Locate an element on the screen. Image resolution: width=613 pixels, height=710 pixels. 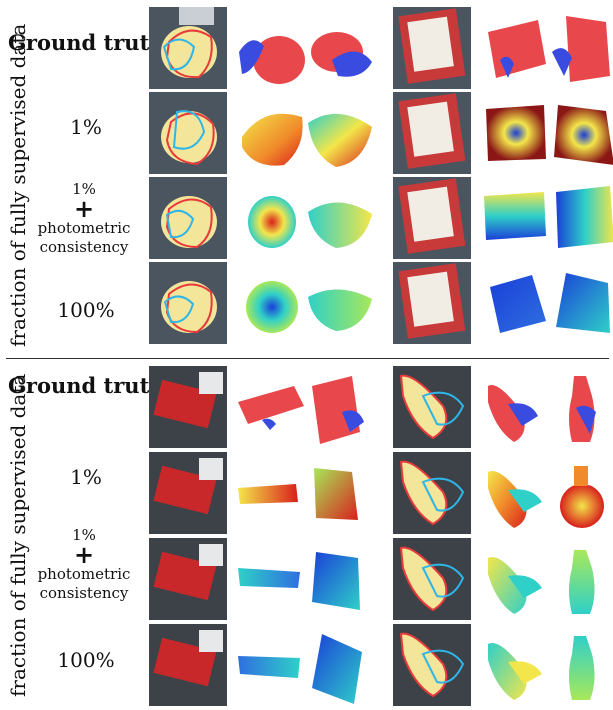
render-box-1pct-view1 is located at coordinates (268, 494).